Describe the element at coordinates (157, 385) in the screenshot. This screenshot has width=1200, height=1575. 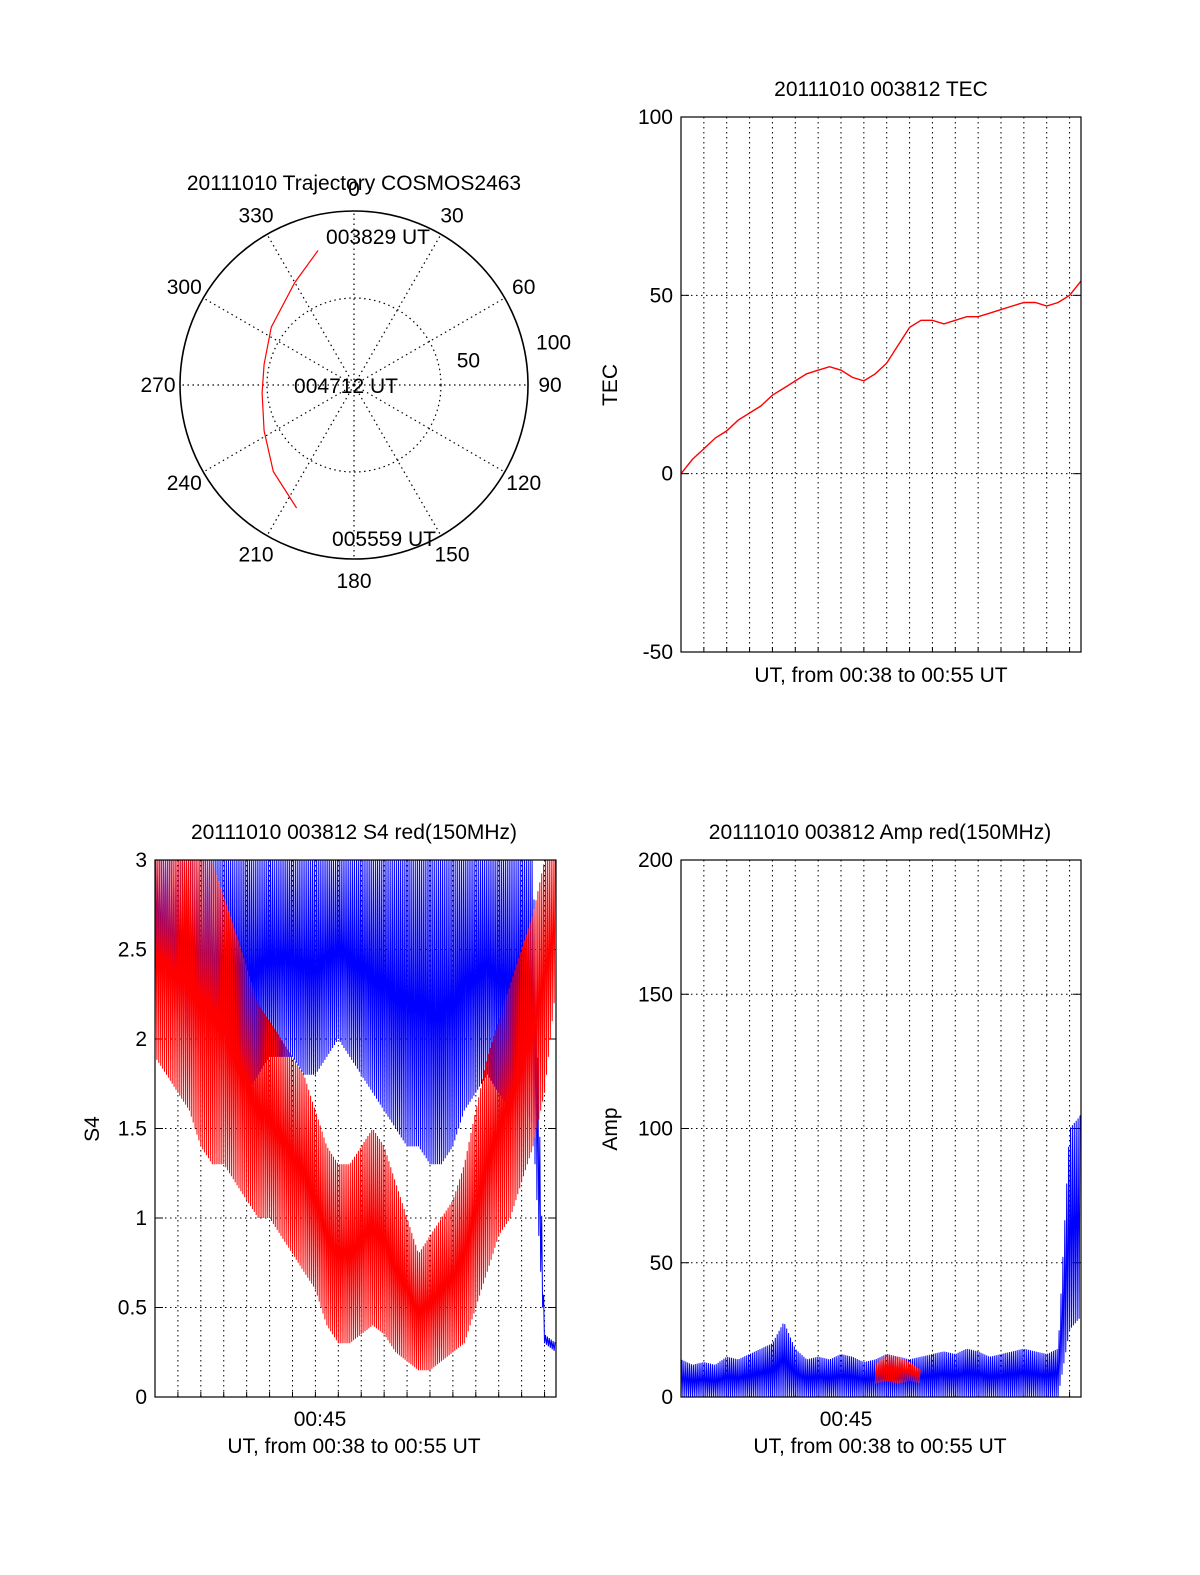
I see `polar-angle-label: 270` at that location.